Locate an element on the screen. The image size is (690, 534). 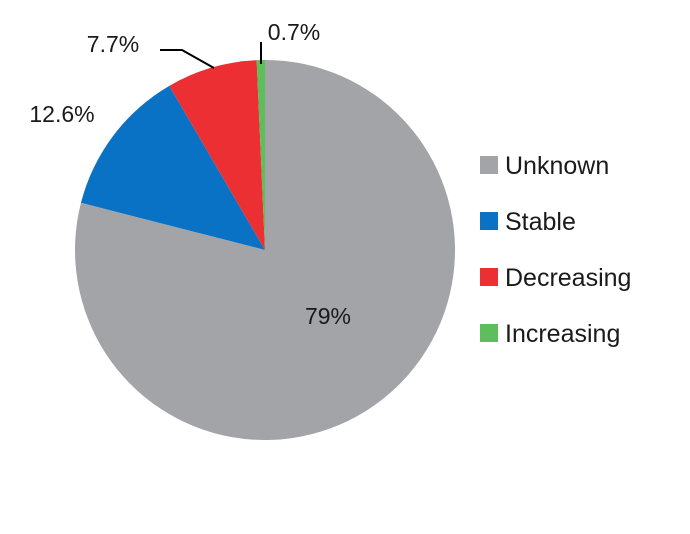
legend-label-decreasing: Decreasing is located at coordinates (568, 278).